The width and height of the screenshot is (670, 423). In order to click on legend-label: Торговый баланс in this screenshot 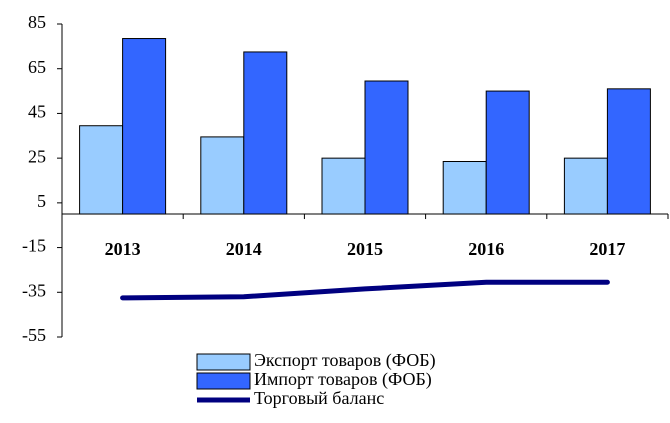, I will do `click(319, 398)`.